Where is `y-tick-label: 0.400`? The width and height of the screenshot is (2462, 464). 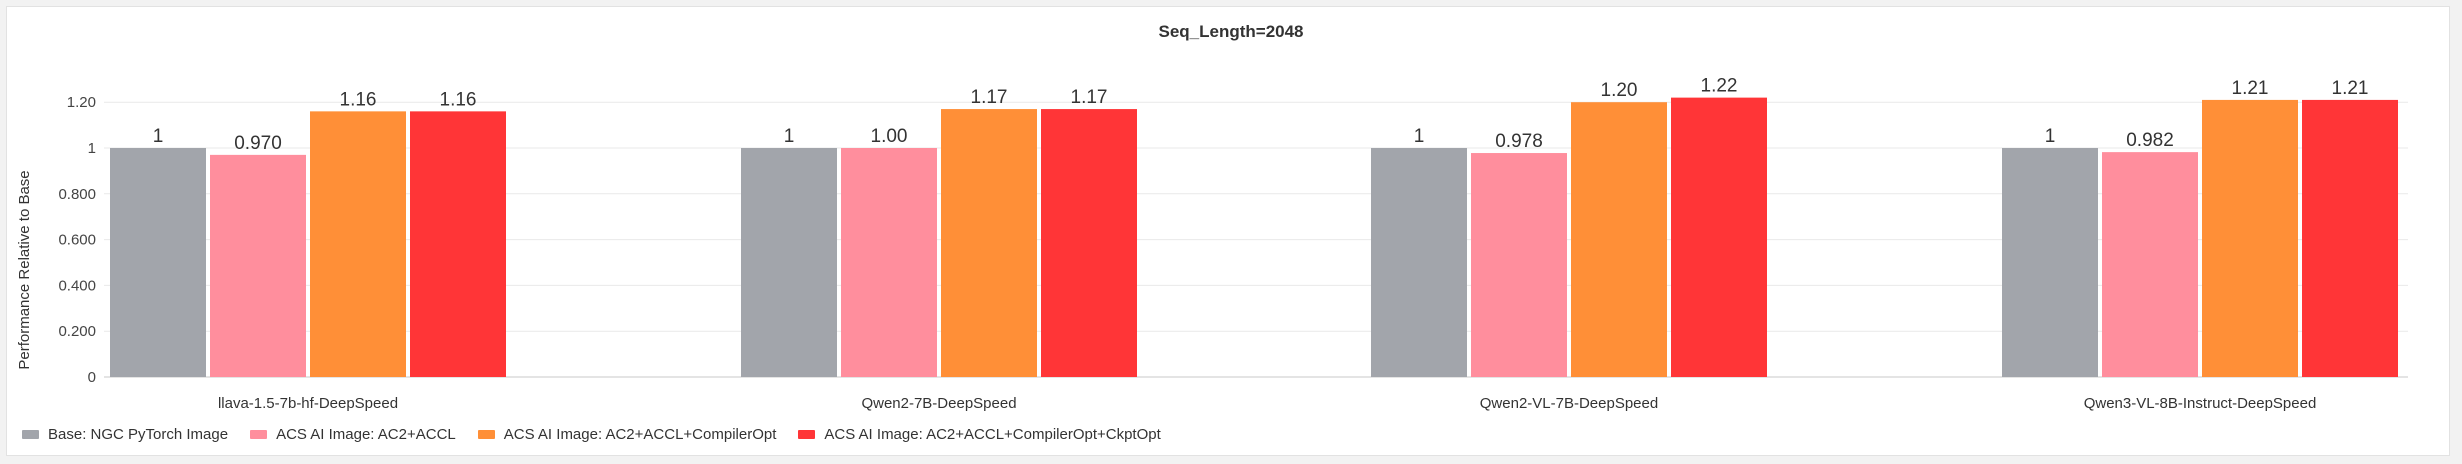
y-tick-label: 0.400 is located at coordinates (77, 285).